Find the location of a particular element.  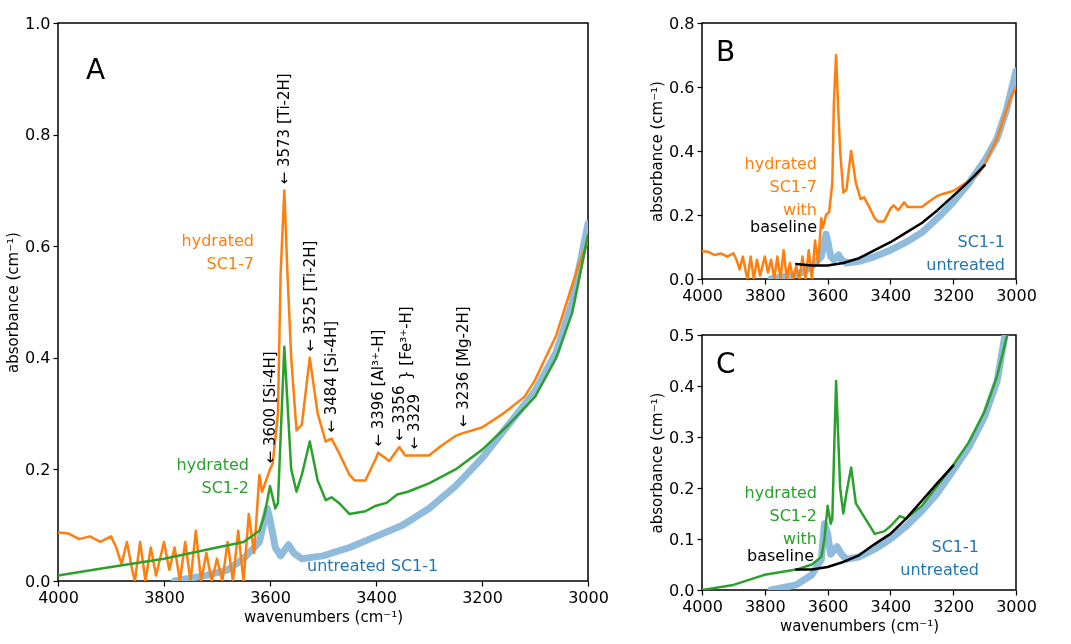

series-label: hydrated SC1-7 with is located at coordinates (780, 186).